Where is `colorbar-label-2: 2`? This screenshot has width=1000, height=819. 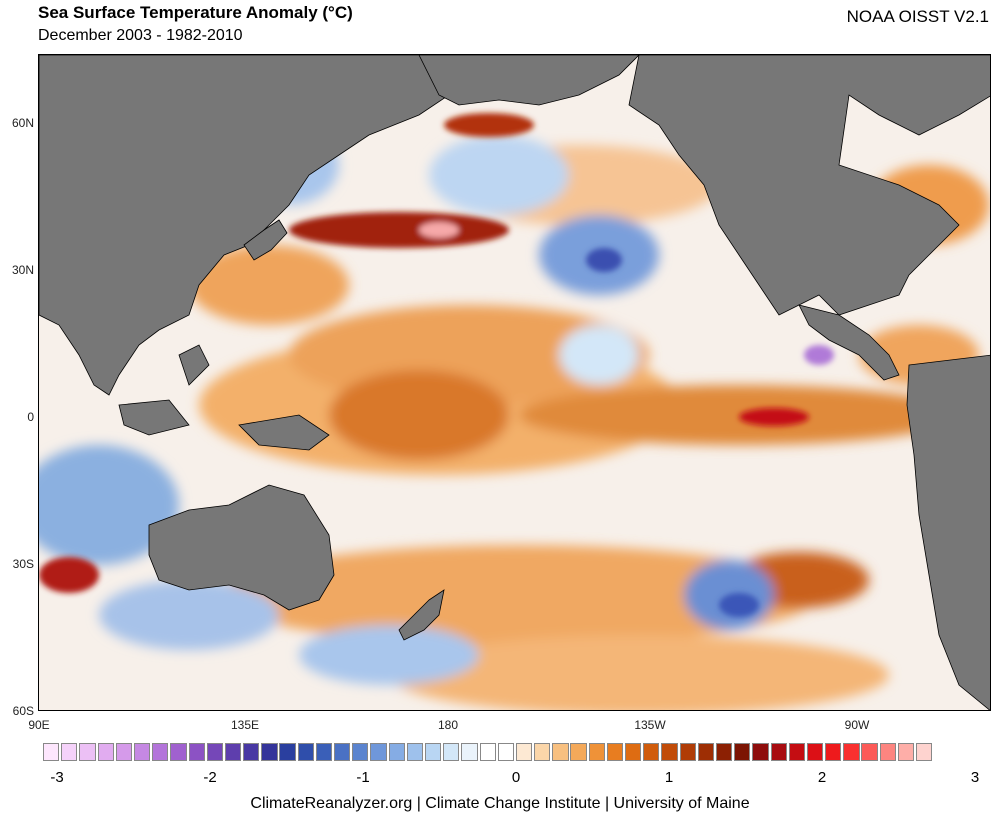 colorbar-label-2: 2 is located at coordinates (822, 777).